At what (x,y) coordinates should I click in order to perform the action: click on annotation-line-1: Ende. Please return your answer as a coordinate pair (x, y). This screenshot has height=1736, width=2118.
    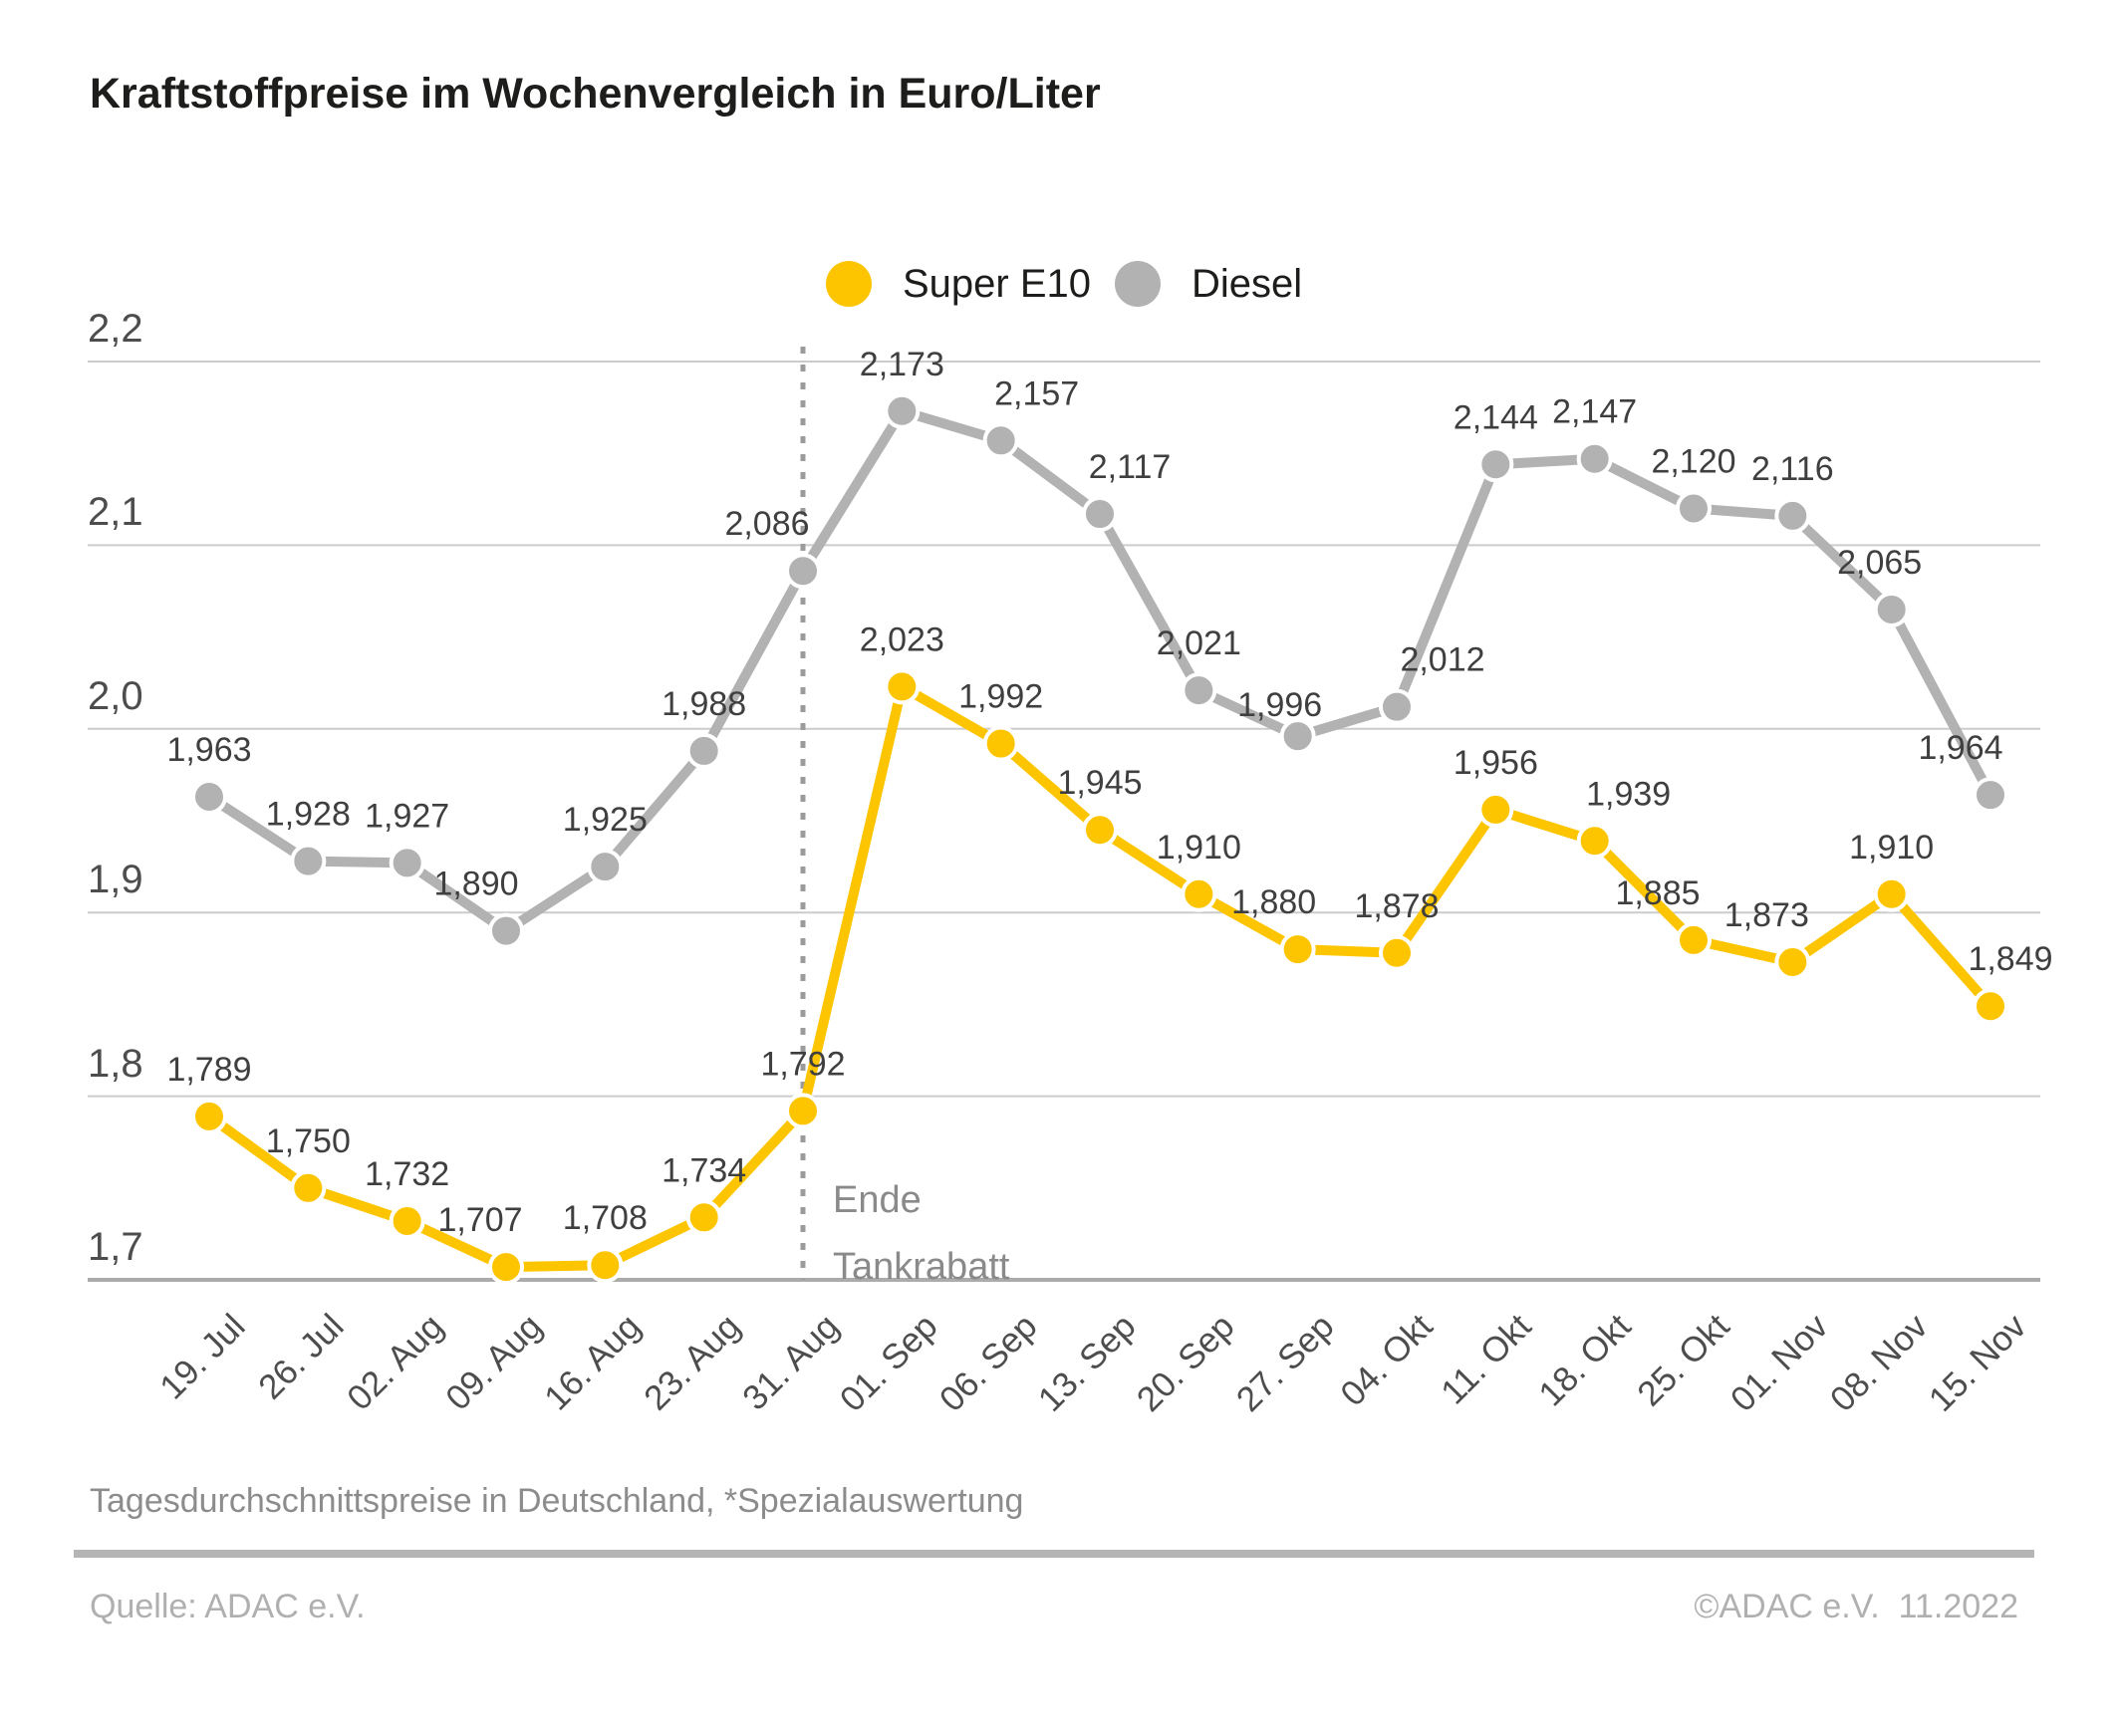
    Looking at the image, I should click on (877, 1200).